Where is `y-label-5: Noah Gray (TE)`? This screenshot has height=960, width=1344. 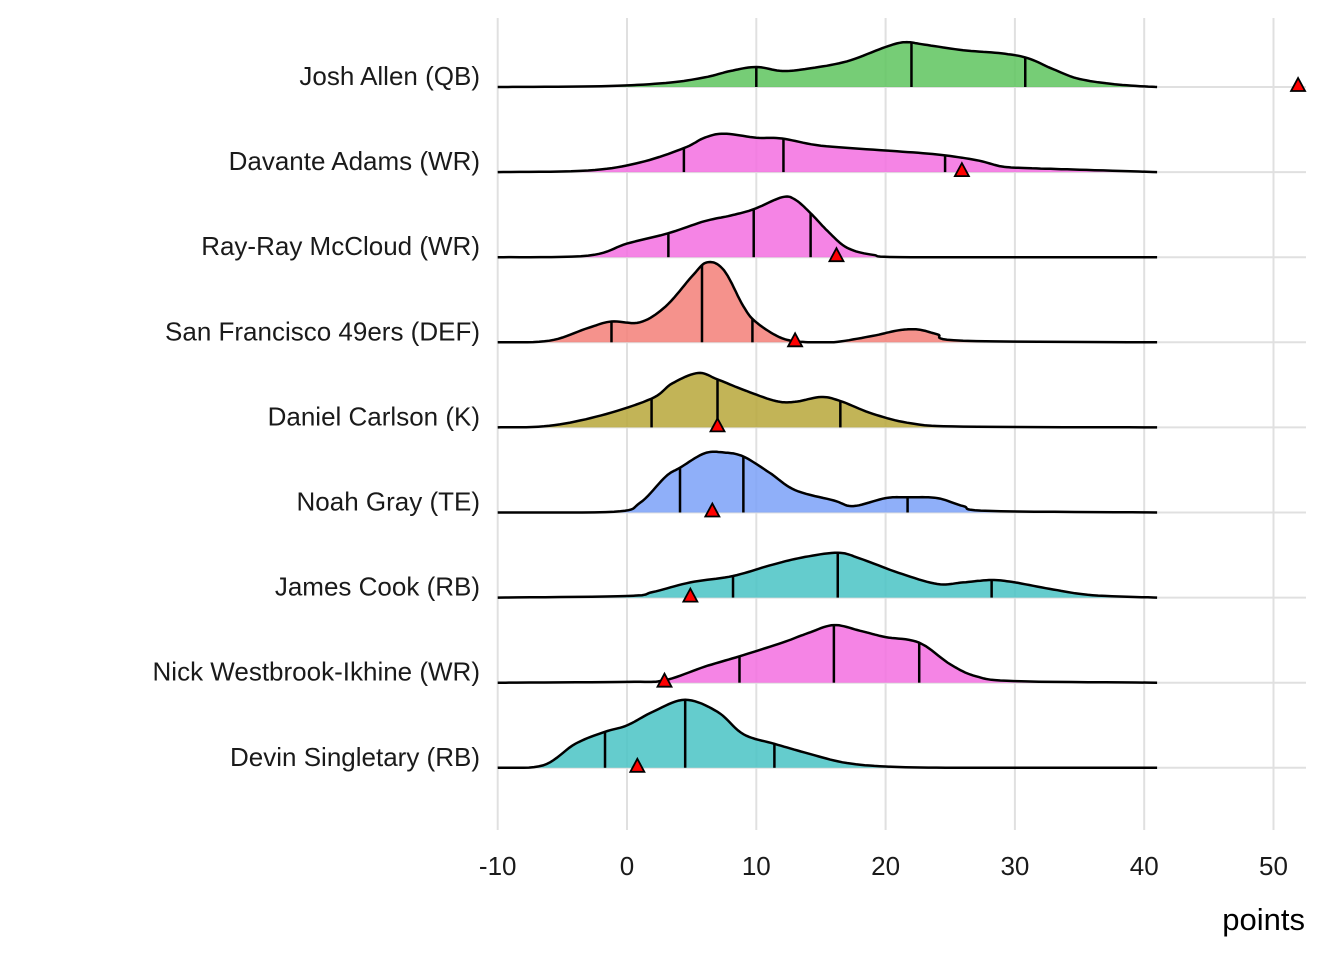
y-label-5: Noah Gray (TE) is located at coordinates (389, 502).